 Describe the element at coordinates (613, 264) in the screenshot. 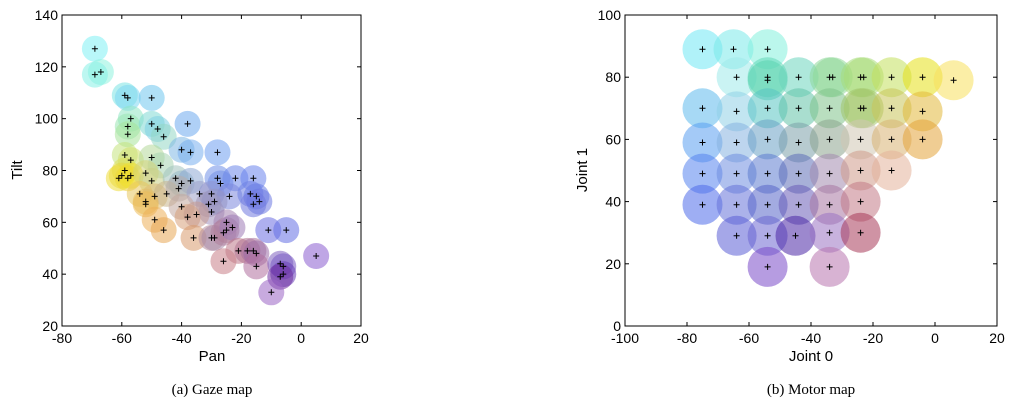

I see `motor-map-y-tick-label: 20` at that location.